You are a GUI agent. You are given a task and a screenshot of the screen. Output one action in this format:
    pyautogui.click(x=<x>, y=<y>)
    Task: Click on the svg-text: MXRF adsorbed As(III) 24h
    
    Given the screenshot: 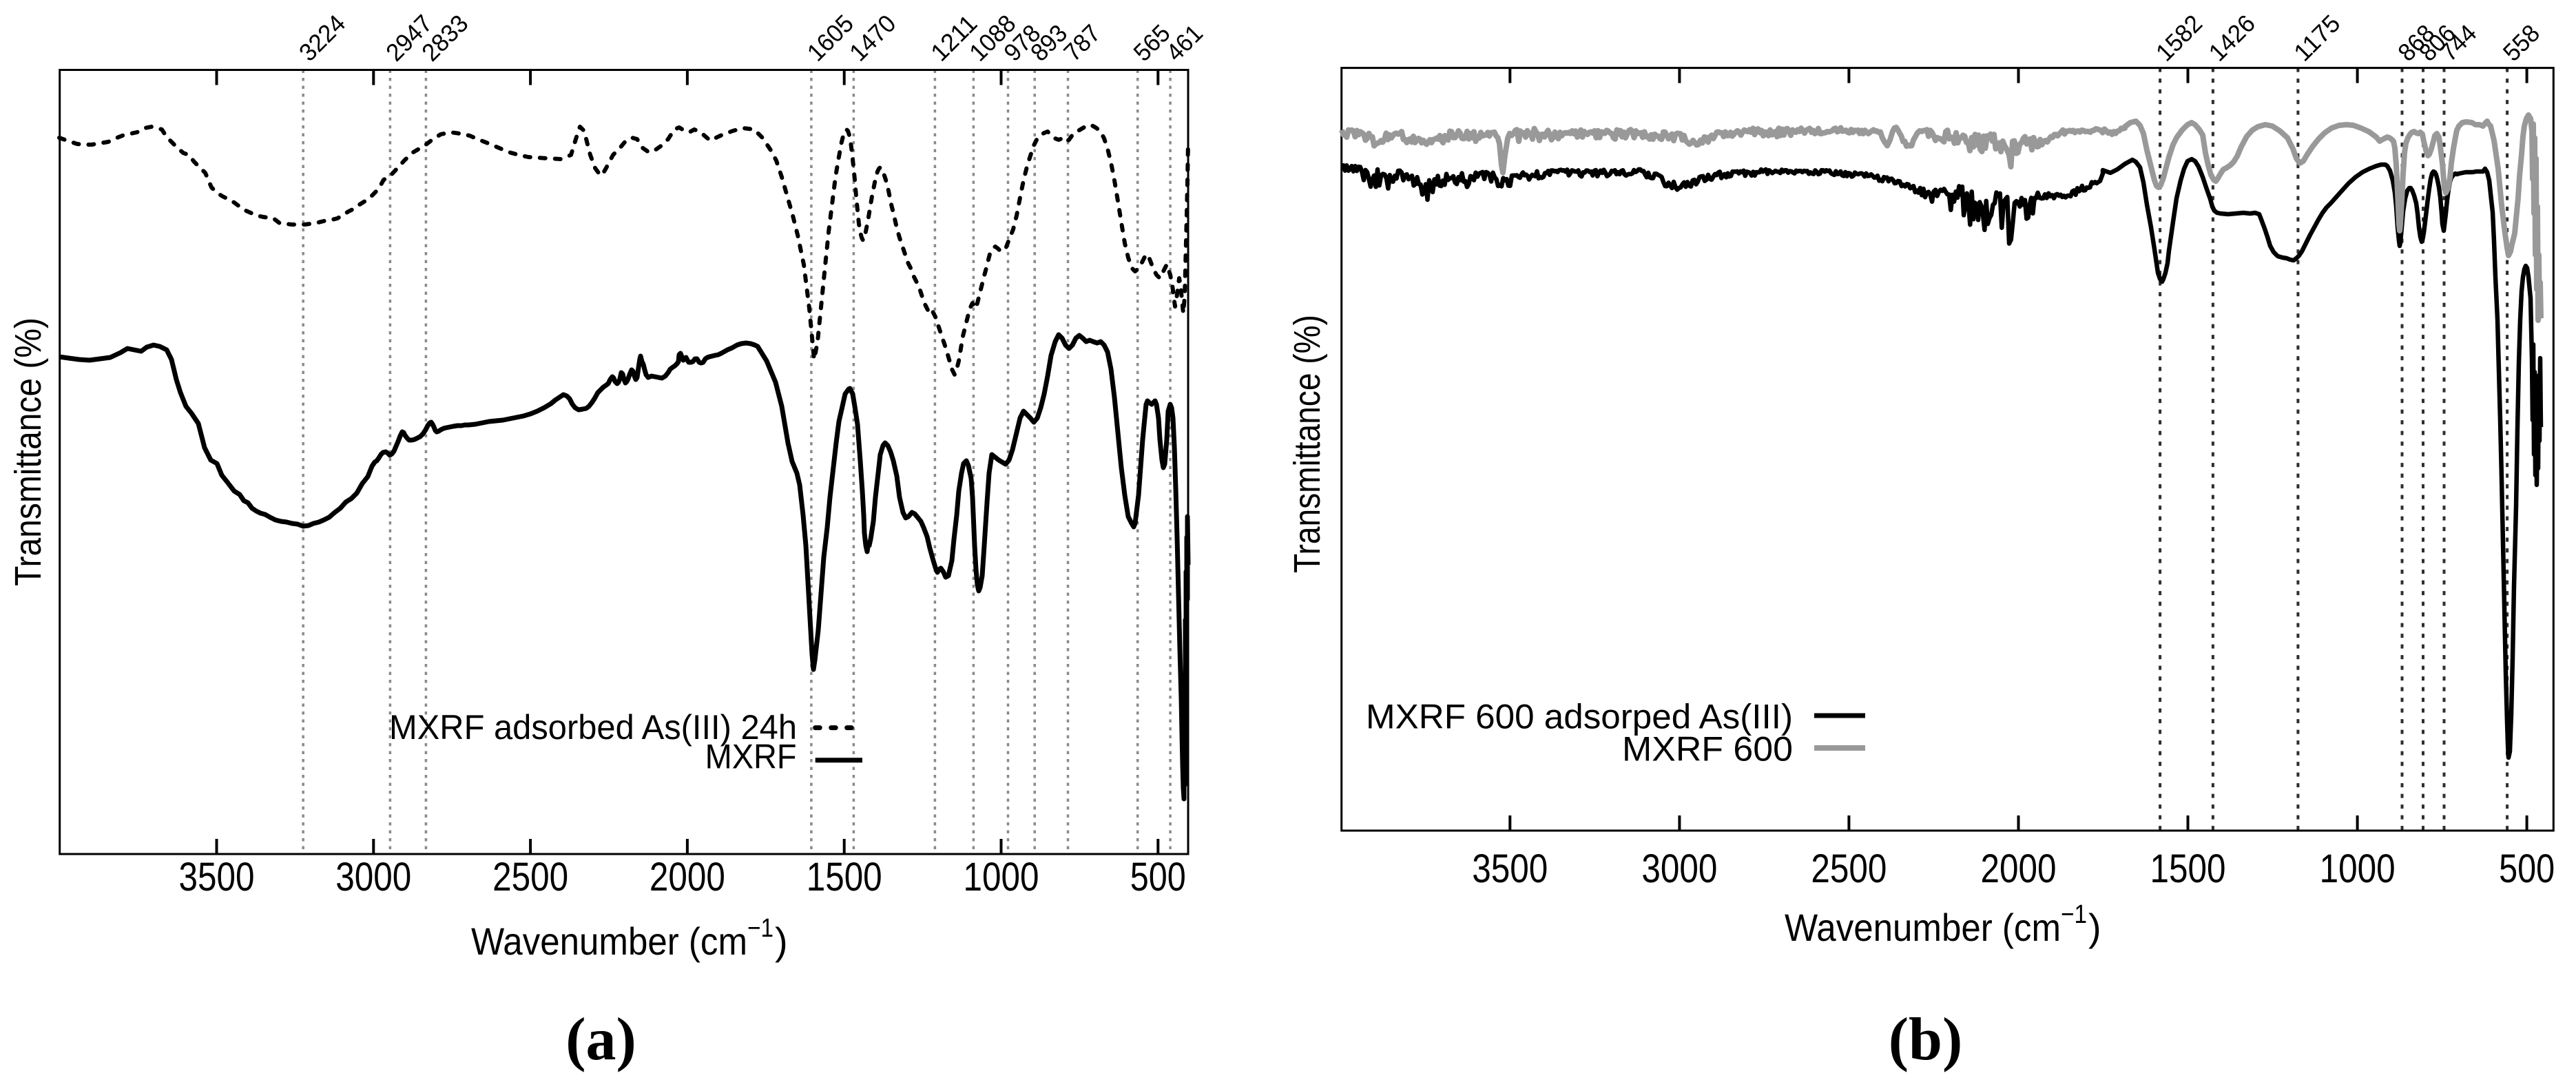 What is the action you would take?
    pyautogui.click(x=593, y=727)
    